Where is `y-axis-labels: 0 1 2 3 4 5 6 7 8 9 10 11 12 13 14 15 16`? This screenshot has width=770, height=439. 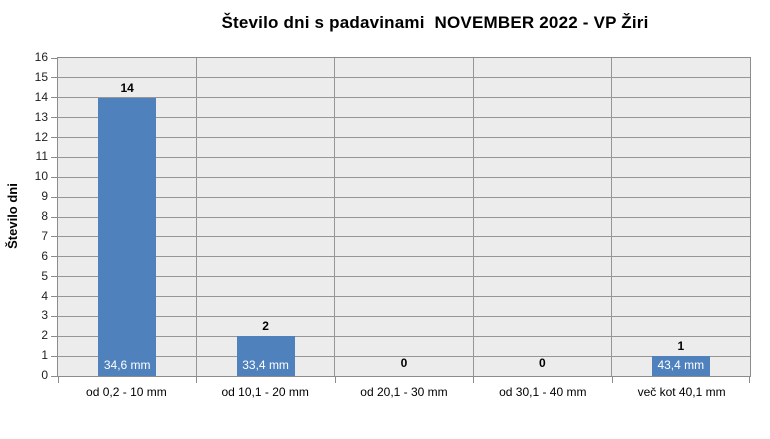
y-axis-labels: 0 1 2 3 4 5 6 7 8 9 10 11 12 13 14 15 16 is located at coordinates (24, 216).